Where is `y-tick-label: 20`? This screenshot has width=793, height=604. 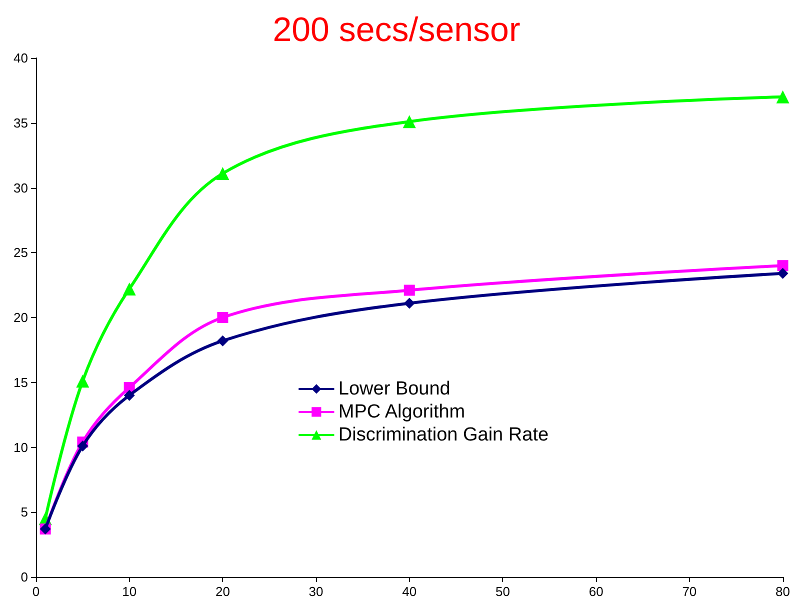
y-tick-label: 20 is located at coordinates (21, 317).